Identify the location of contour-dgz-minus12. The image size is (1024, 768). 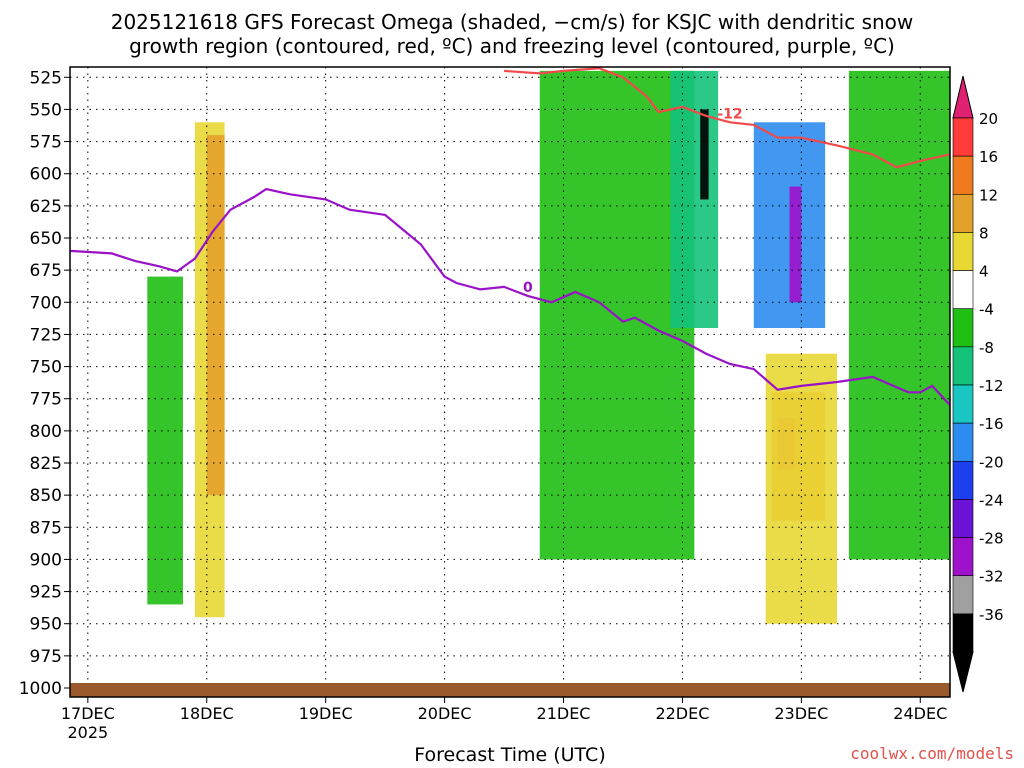
(727, 118).